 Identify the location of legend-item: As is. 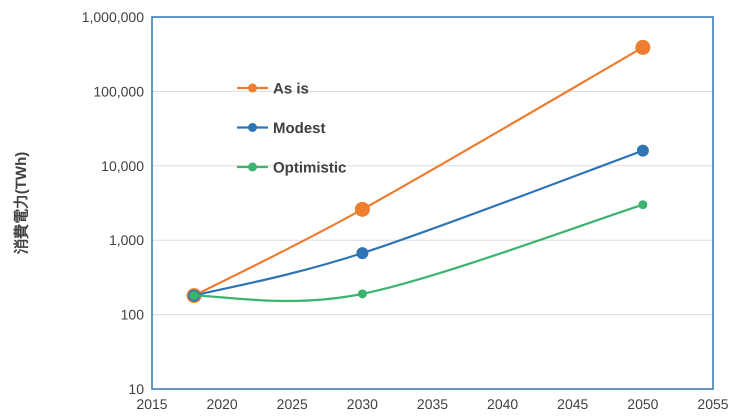
(273, 89).